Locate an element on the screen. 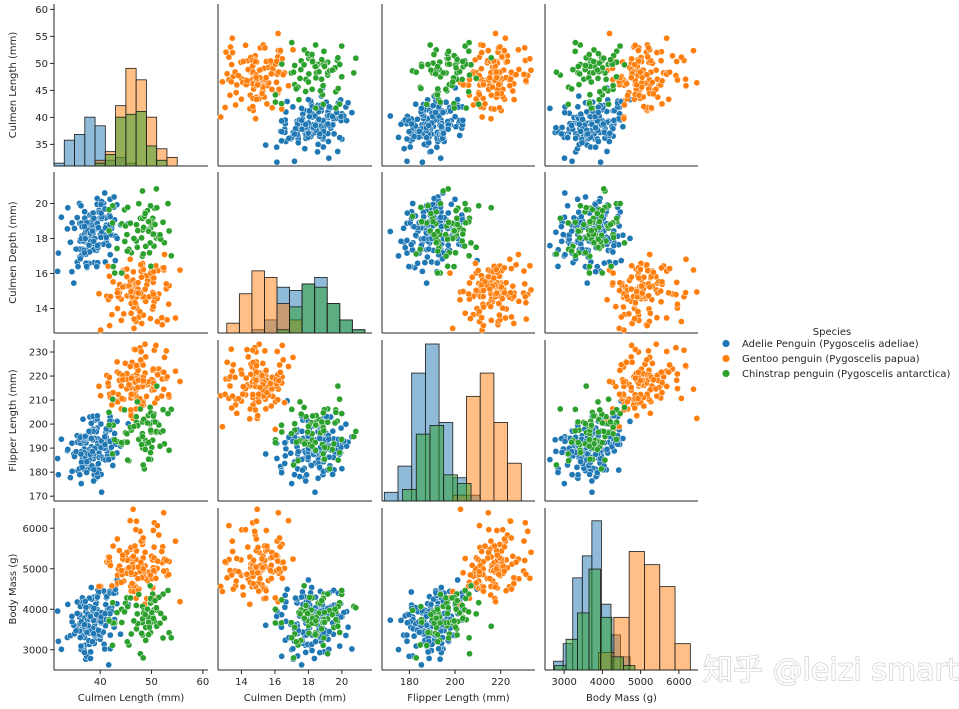 This screenshot has width=959, height=709. y-tick-label: 40 is located at coordinates (41, 118).